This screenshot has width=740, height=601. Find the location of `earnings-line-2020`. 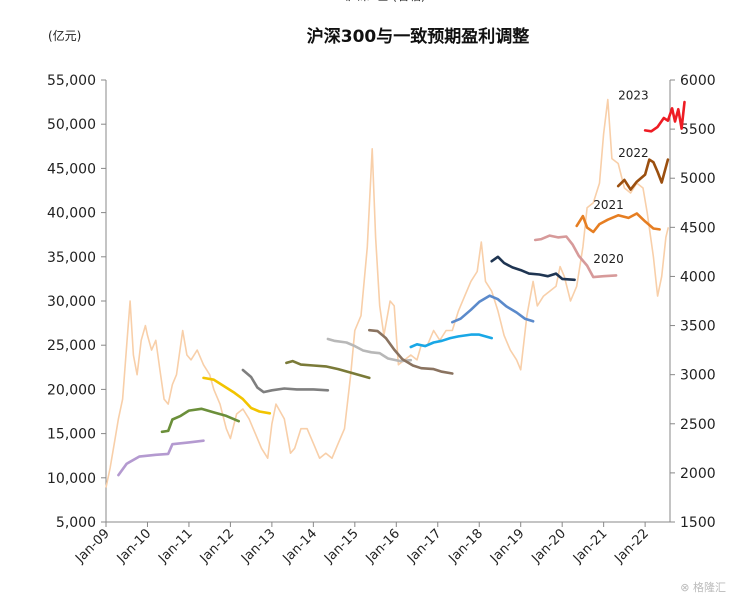

earnings-line-2020 is located at coordinates (575, 256).